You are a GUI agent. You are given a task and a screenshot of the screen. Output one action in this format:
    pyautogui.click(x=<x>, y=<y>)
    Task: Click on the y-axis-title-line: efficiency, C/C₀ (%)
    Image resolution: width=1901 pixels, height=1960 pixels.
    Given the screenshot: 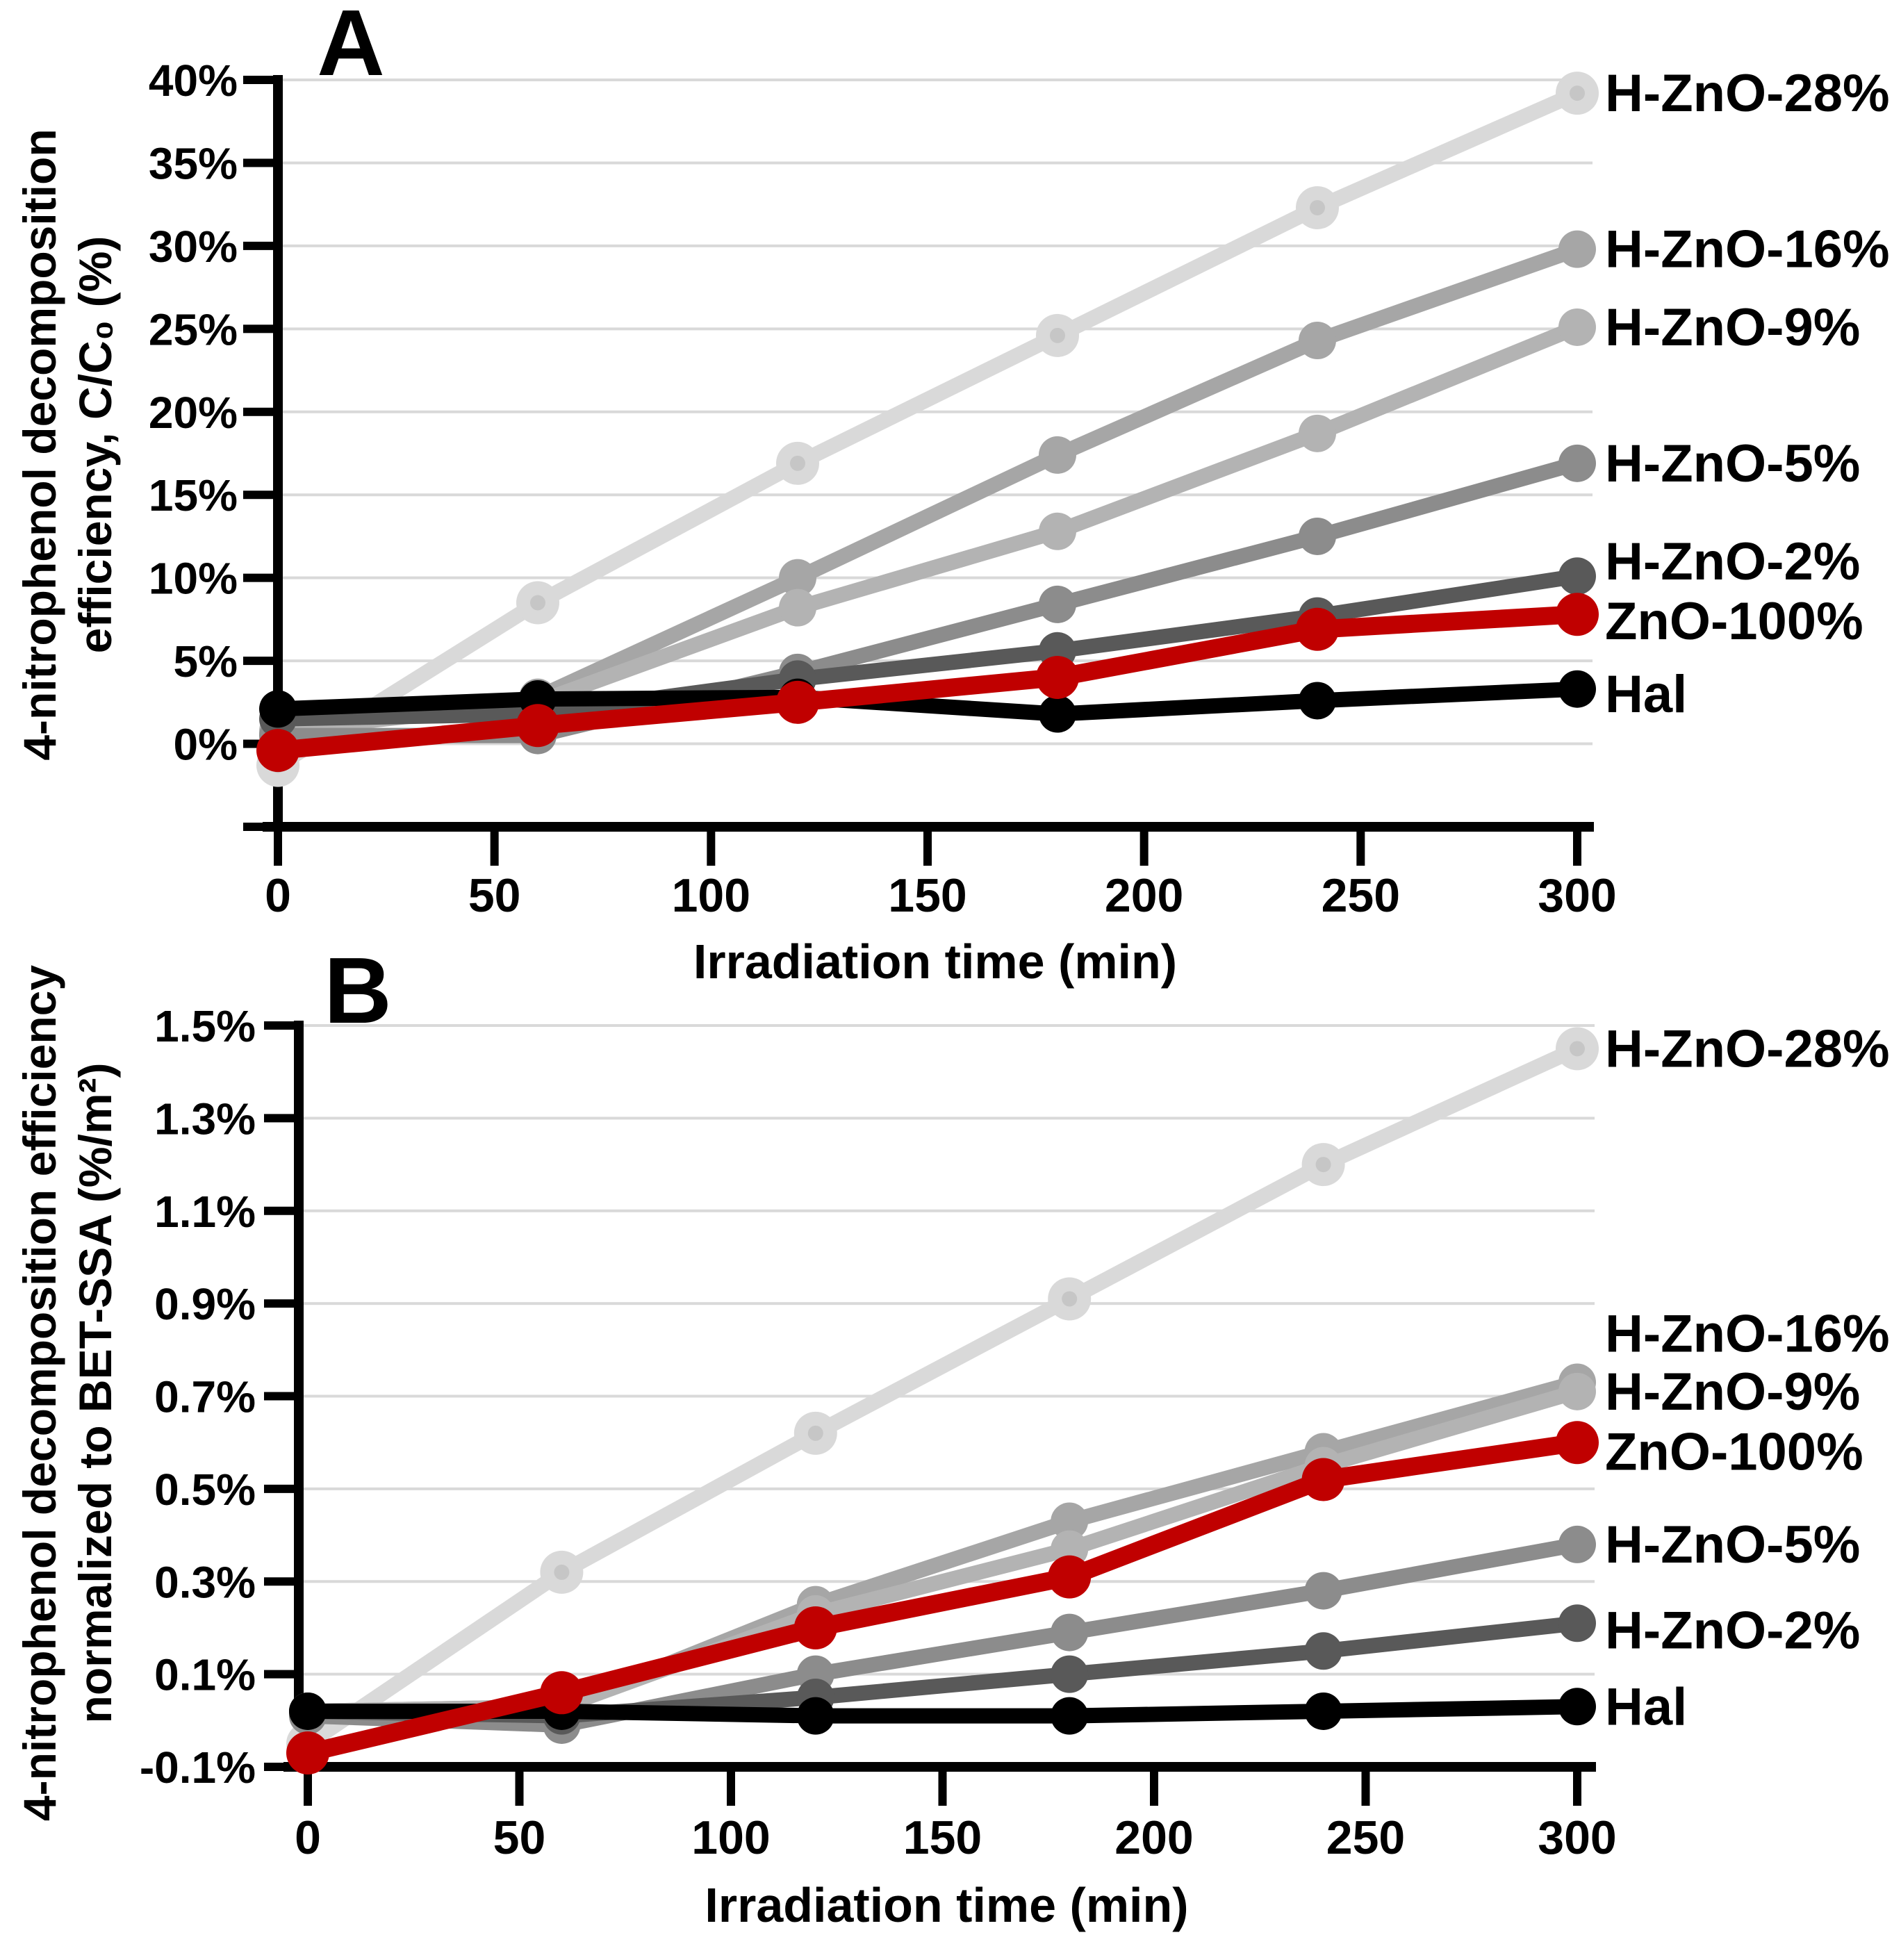 What is the action you would take?
    pyautogui.click(x=95, y=445)
    